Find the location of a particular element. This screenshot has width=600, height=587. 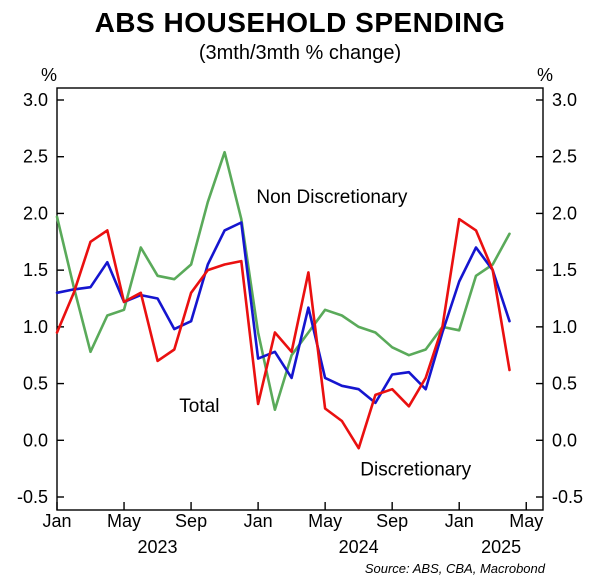

y-tick-label-right: 2.5 is located at coordinates (564, 157).